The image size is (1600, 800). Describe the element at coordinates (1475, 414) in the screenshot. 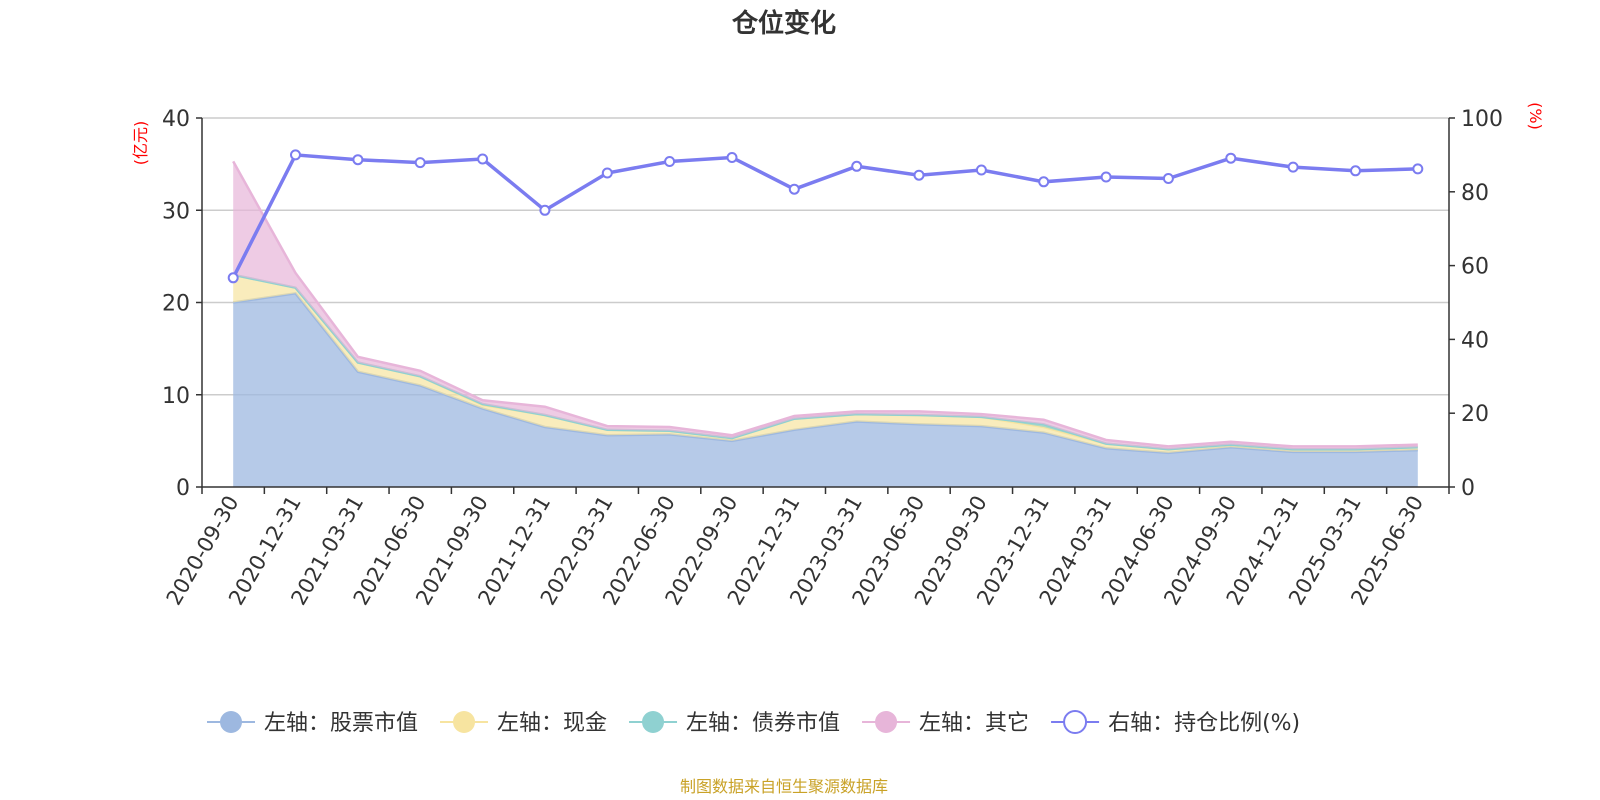

I see `right-tick-label: 20` at that location.